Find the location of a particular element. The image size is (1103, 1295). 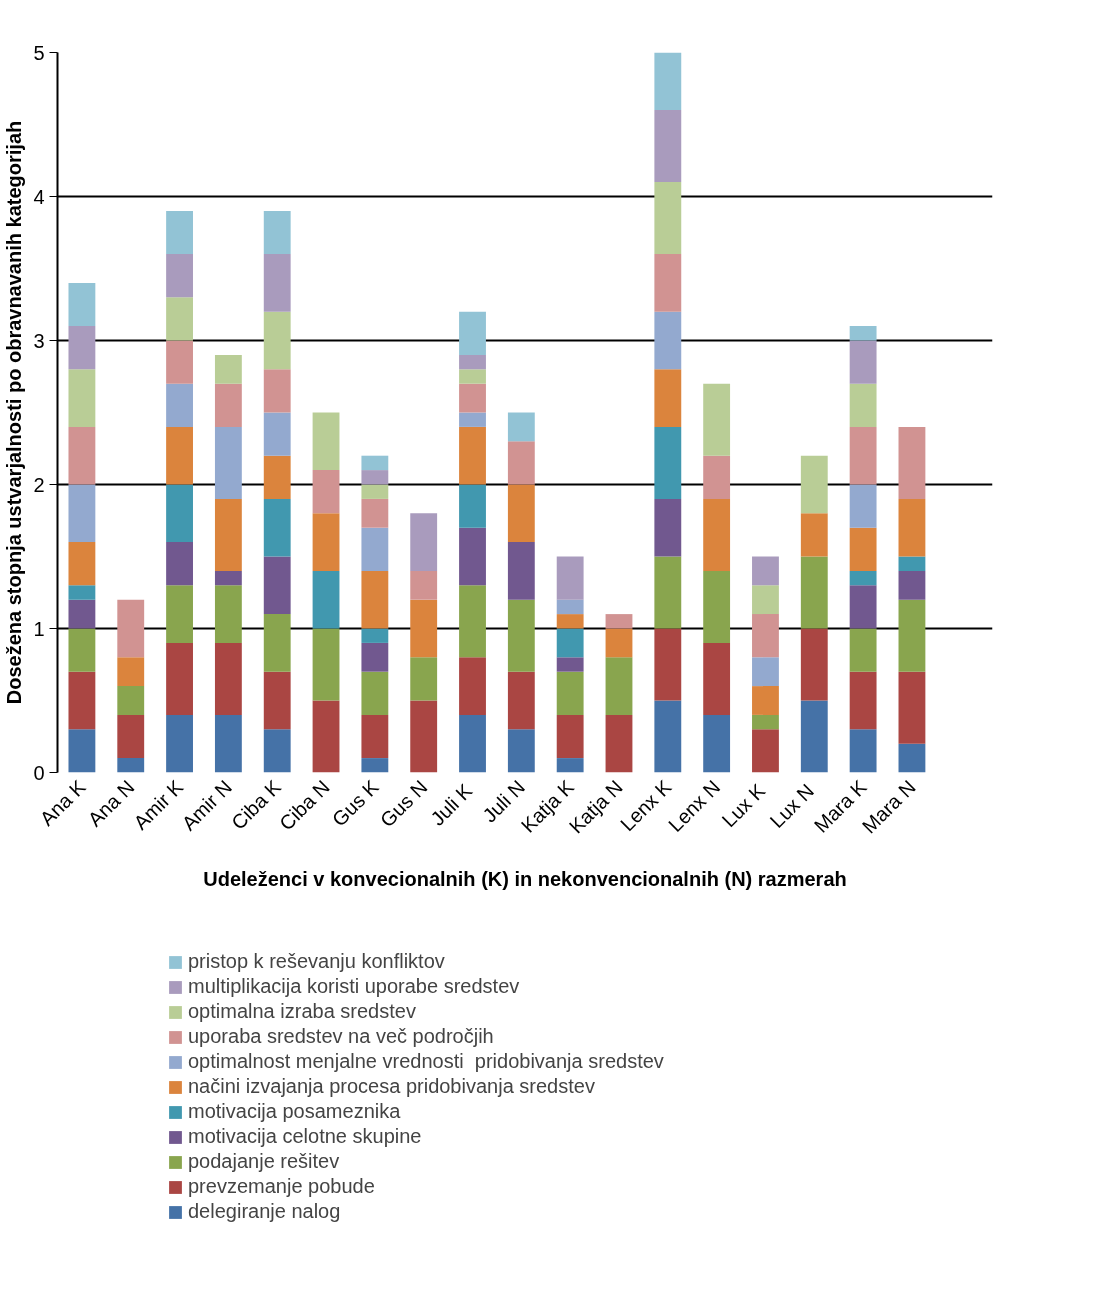

legend-label: motivacija celotne skupine is located at coordinates (305, 1136).